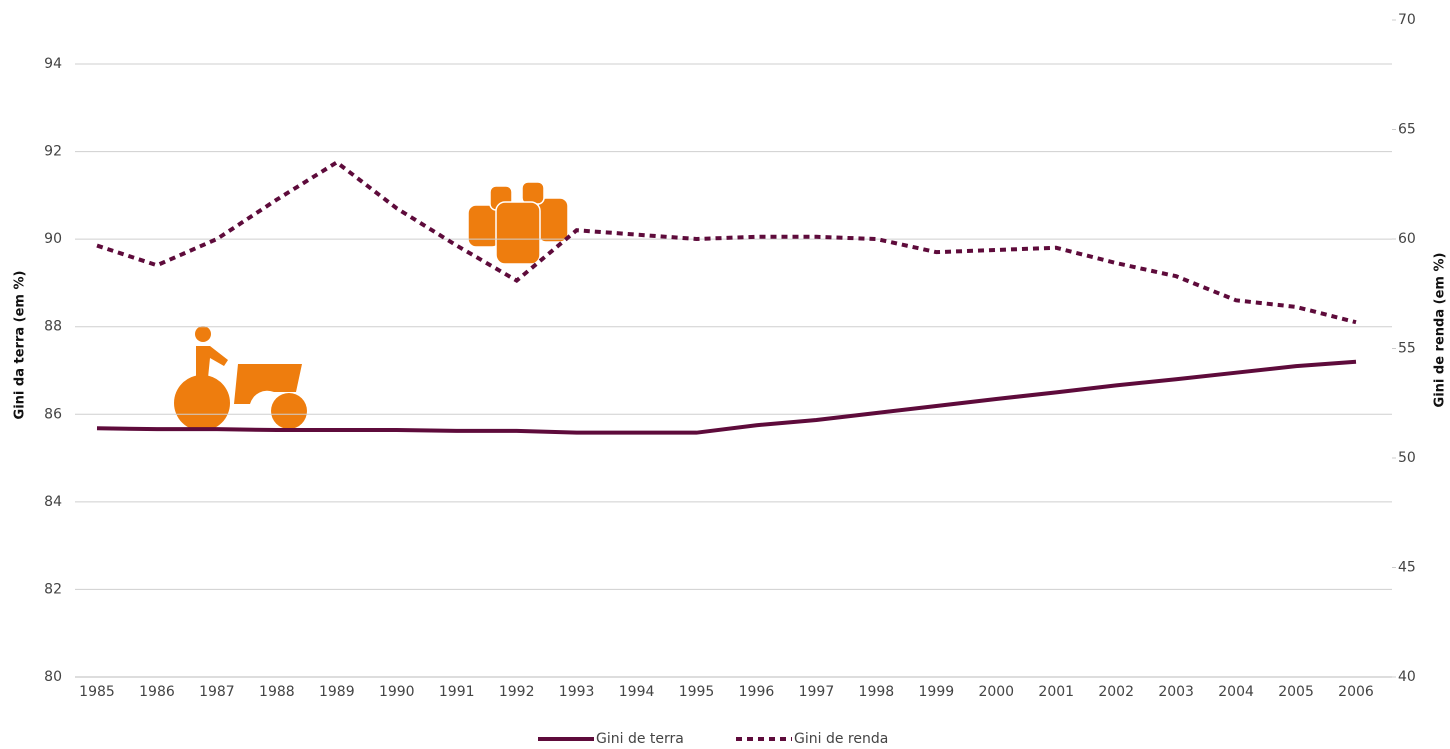 The height and width of the screenshot is (749, 1450). Describe the element at coordinates (457, 692) in the screenshot. I see `x-tick-label: 1991` at that location.